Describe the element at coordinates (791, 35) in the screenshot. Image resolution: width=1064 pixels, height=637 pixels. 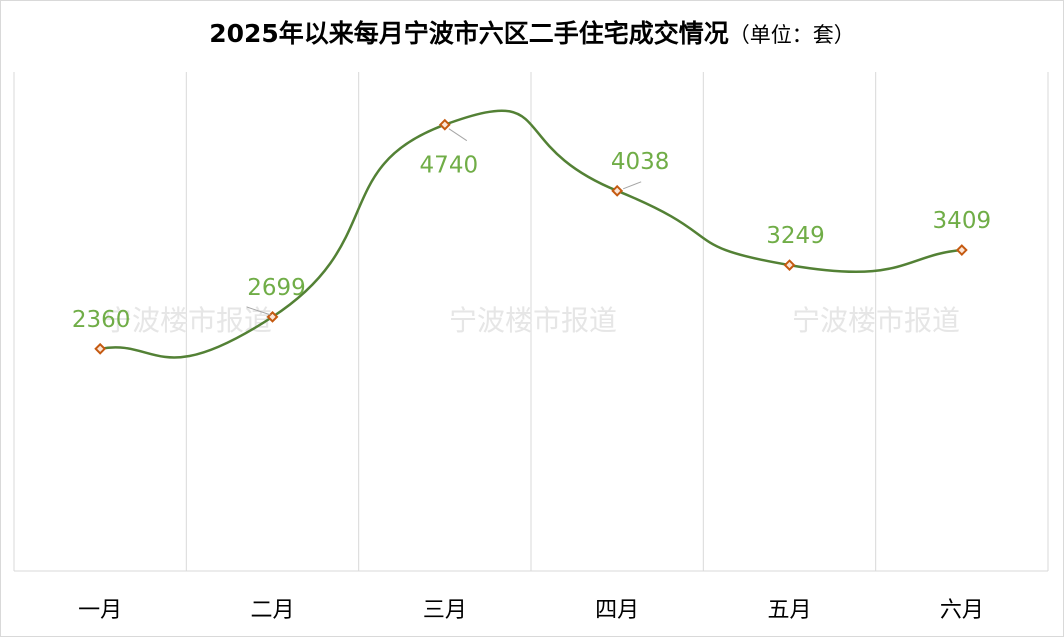
I see `chart-title-unit: （单位：套）` at that location.